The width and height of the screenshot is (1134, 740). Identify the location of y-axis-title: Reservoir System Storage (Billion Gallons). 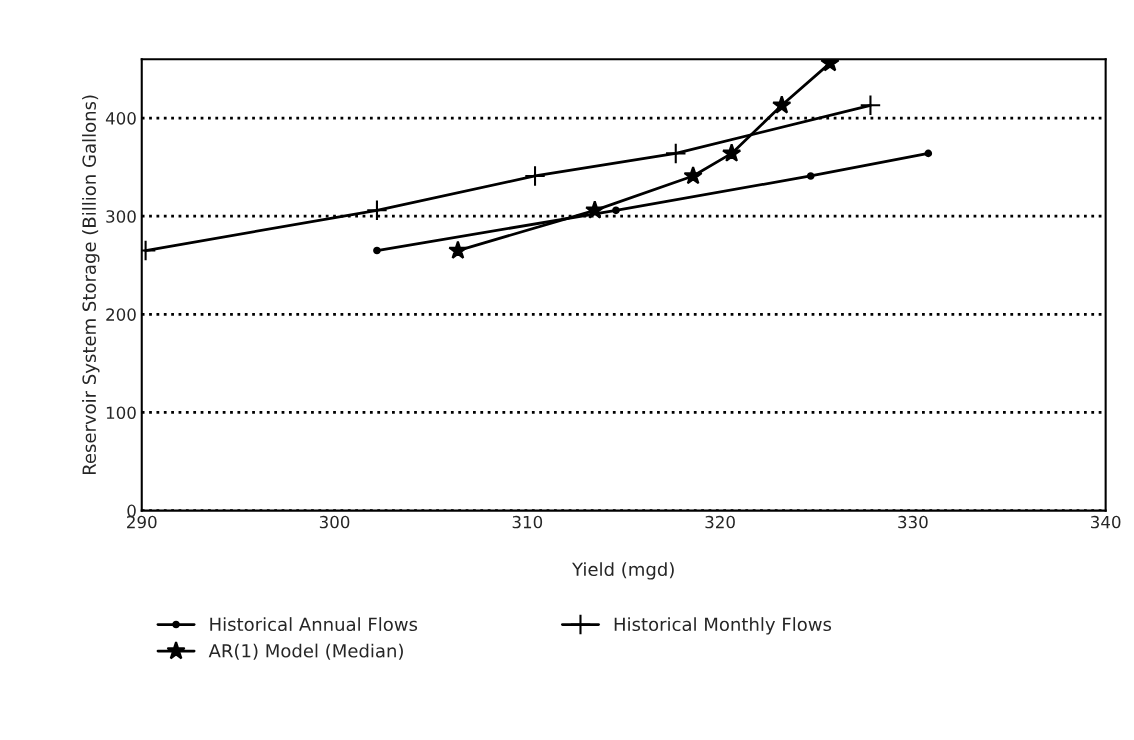
(91, 285).